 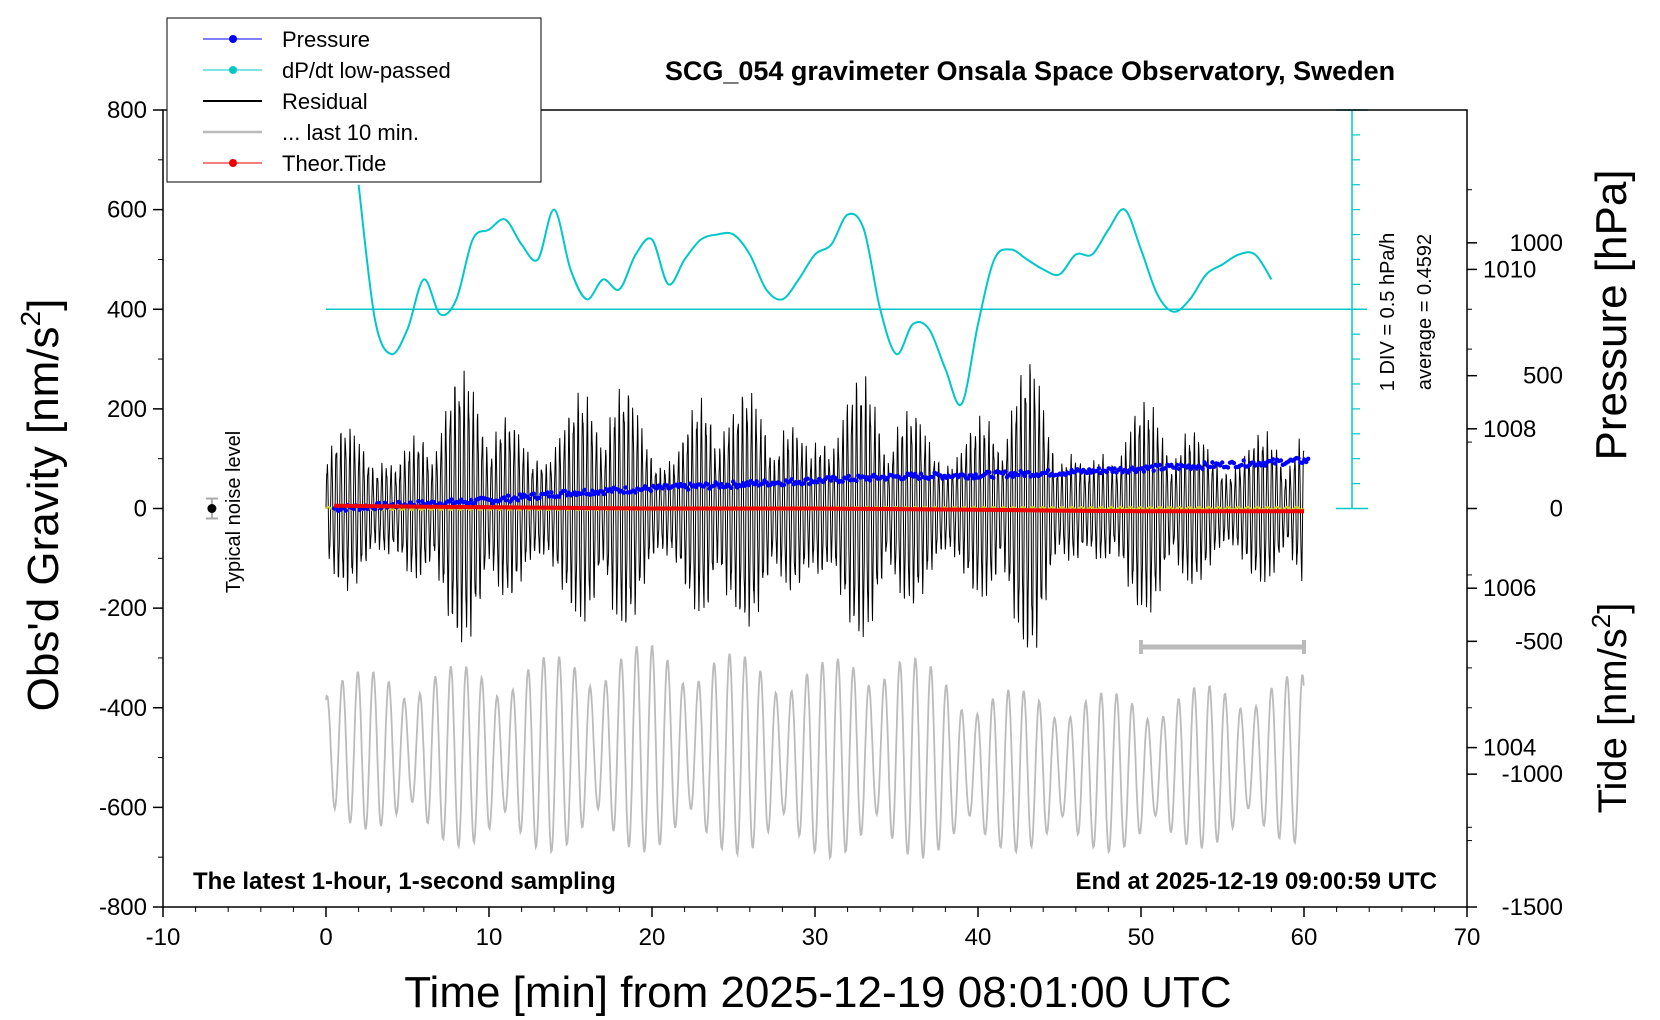 I want to click on y-axis-title-left: Obs'd Gravity [nm/s2], so click(x=41, y=505).